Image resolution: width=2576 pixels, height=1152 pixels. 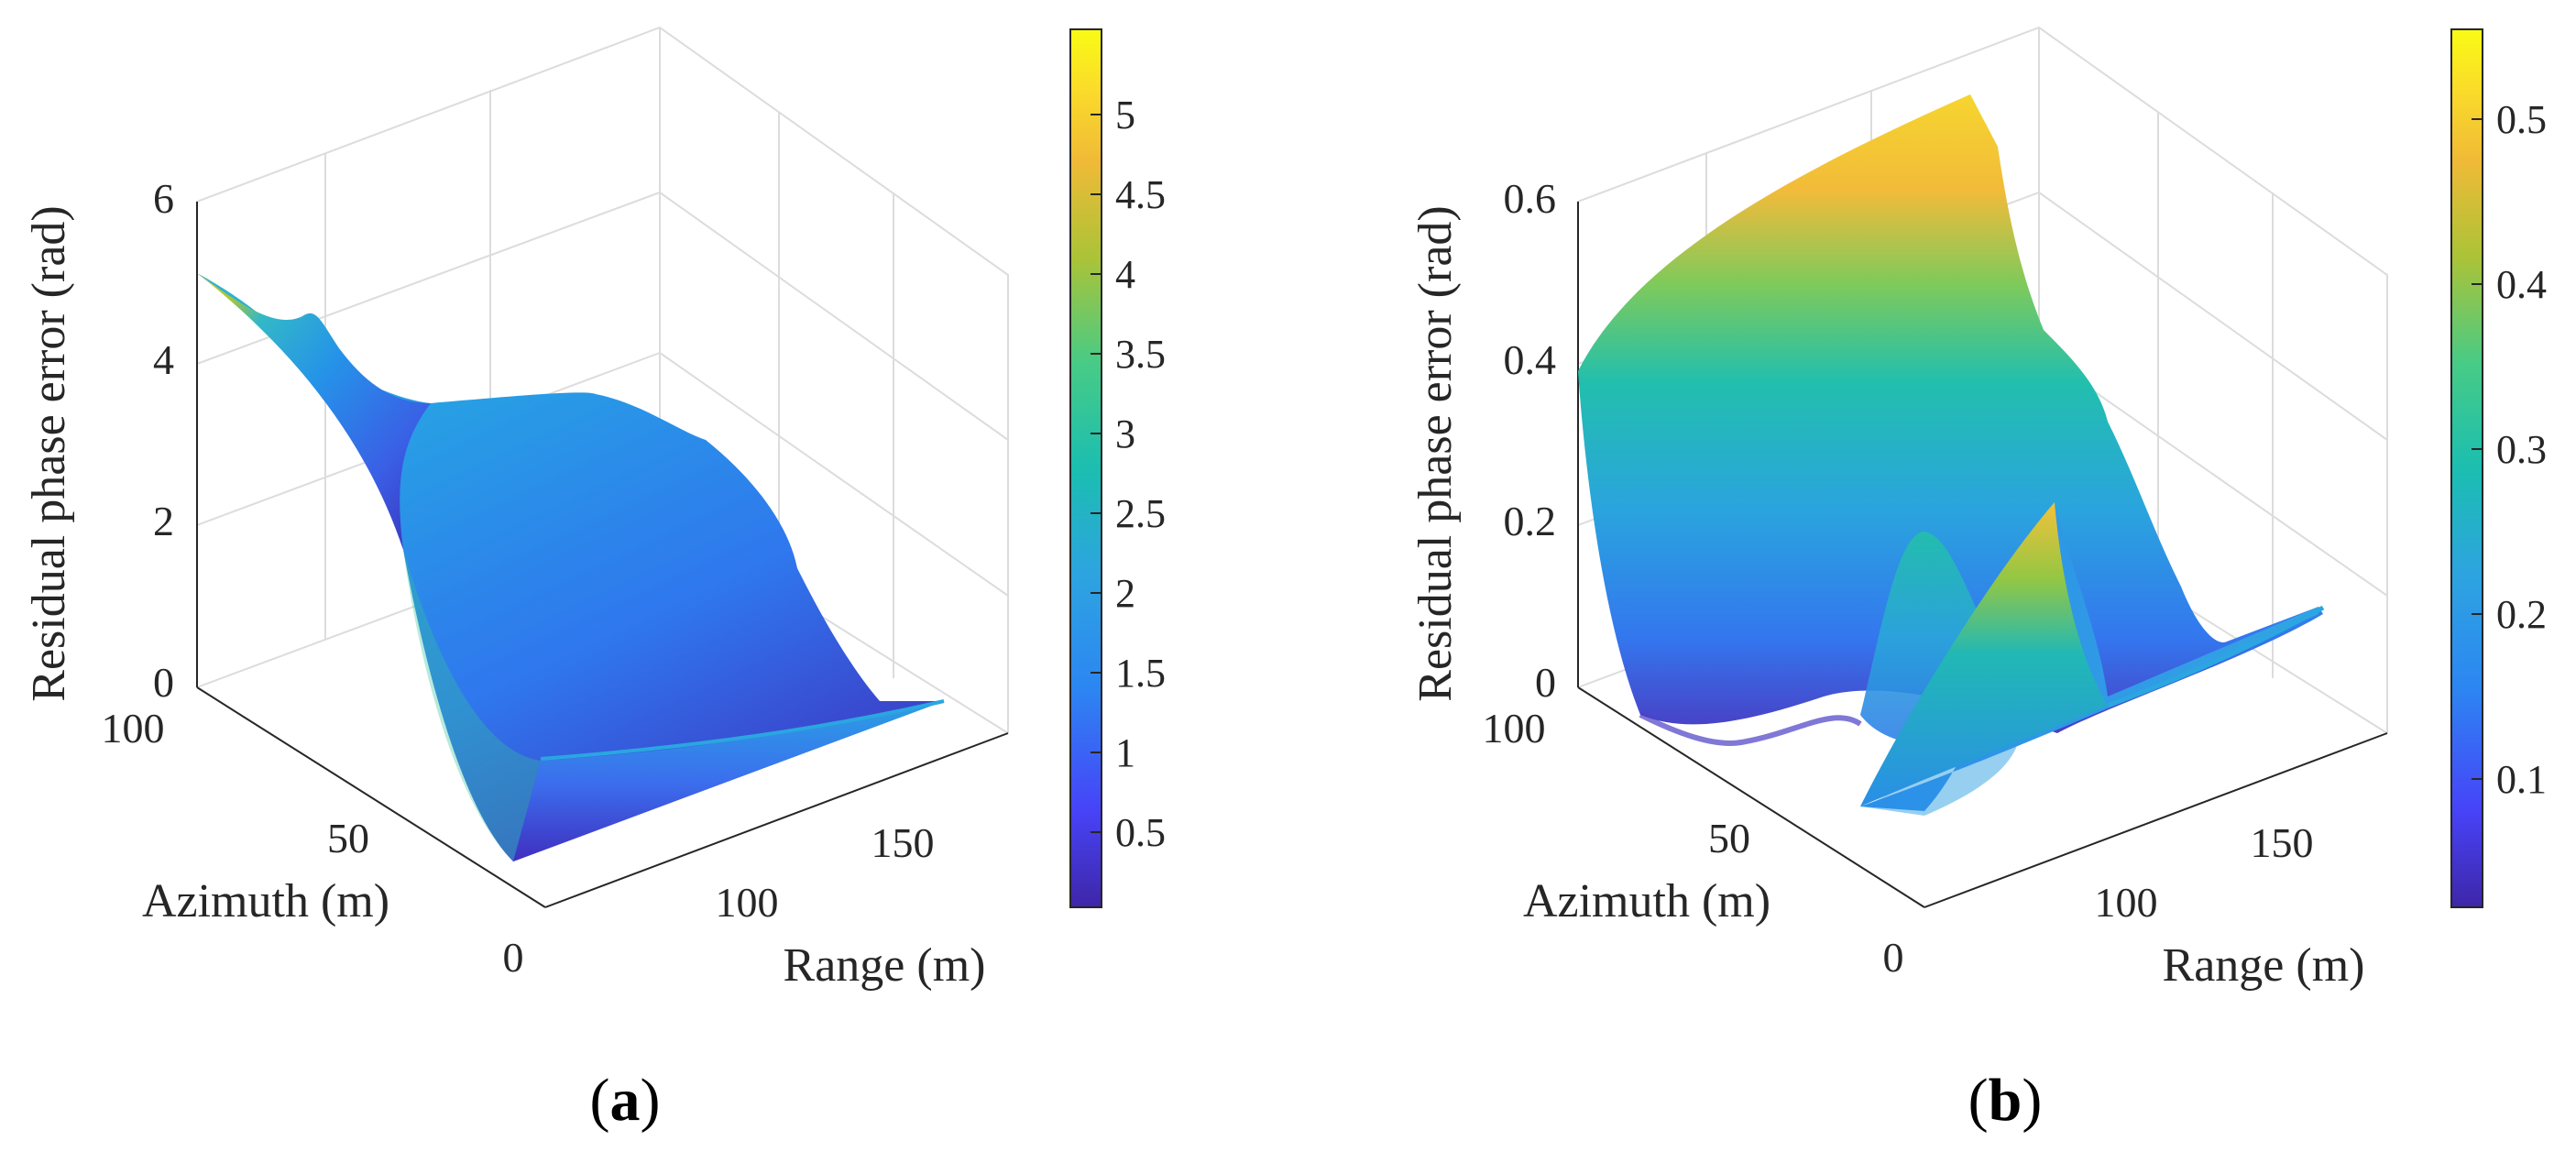 I want to click on y-axis-label-b: Azimuth (m), so click(x=1646, y=901).